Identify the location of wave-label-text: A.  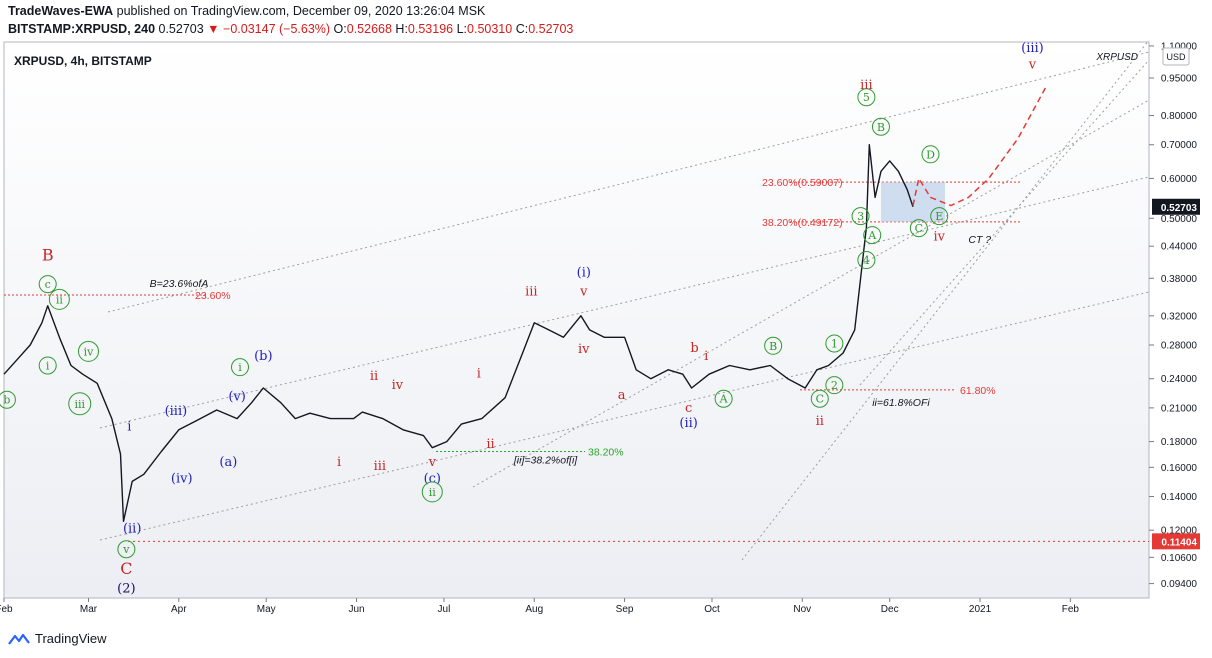
(724, 399).